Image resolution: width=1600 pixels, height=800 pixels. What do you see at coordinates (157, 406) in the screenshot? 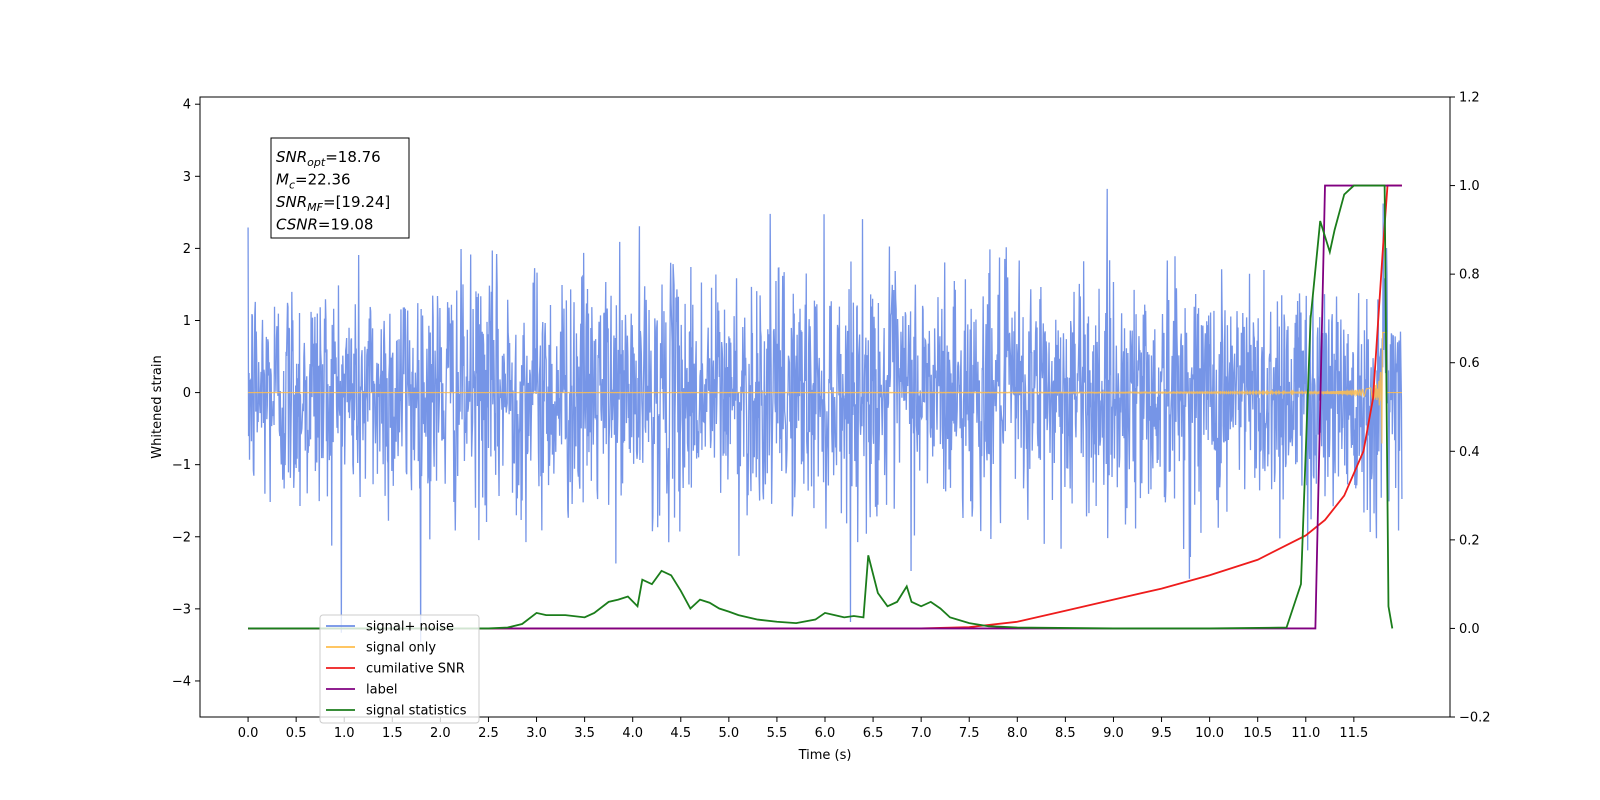
I see `y-axis-title: Whitened strain` at bounding box center [157, 406].